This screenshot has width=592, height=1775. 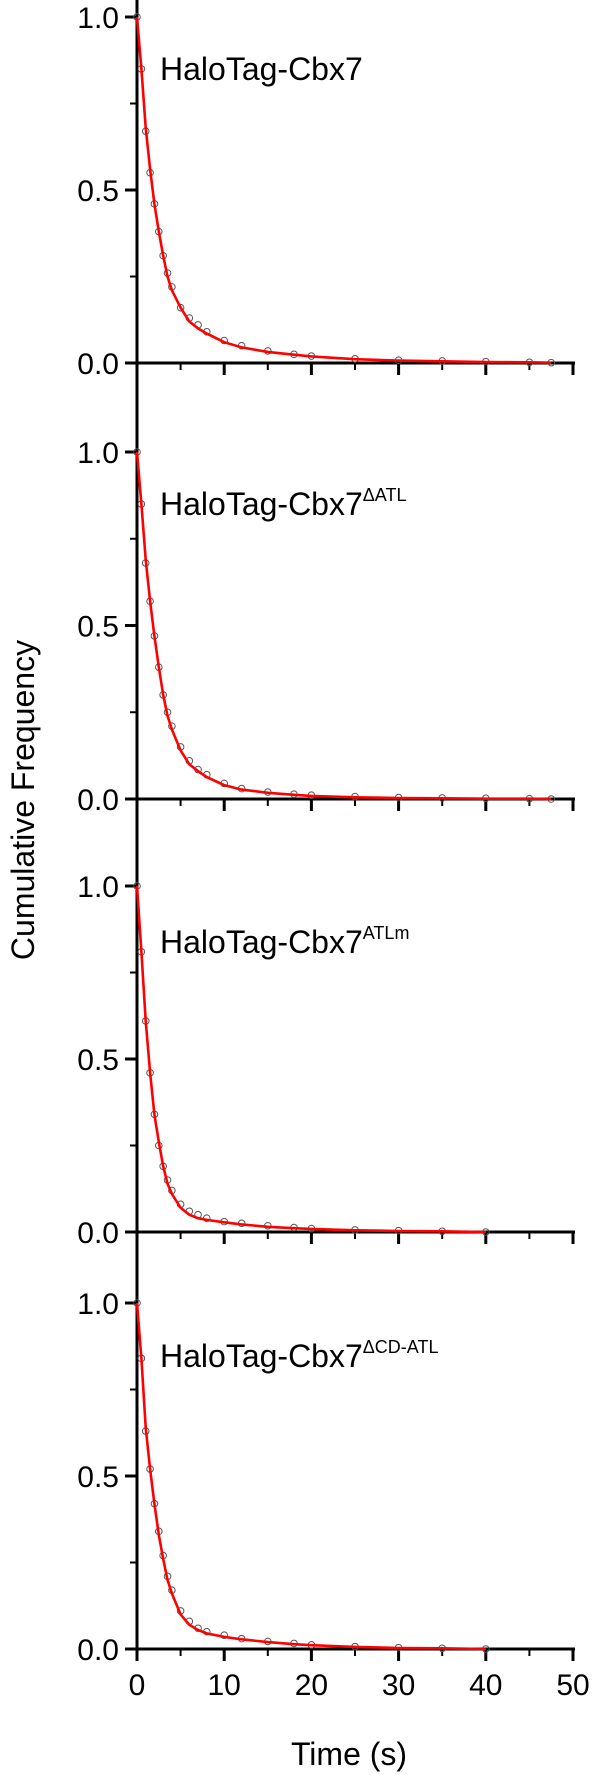 I want to click on x-tick-label: 0, so click(x=137, y=1685).